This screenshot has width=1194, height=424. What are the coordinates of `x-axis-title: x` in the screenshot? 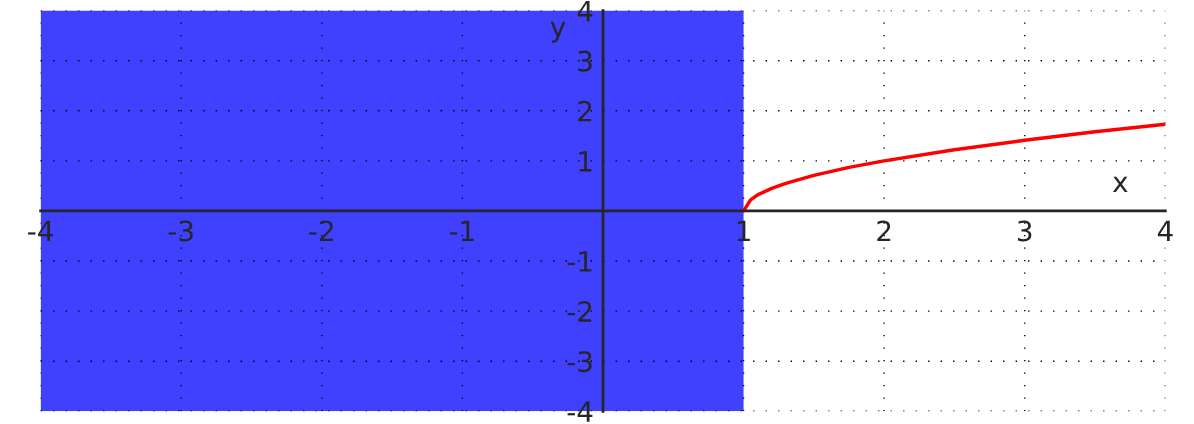 It's located at (1120, 184).